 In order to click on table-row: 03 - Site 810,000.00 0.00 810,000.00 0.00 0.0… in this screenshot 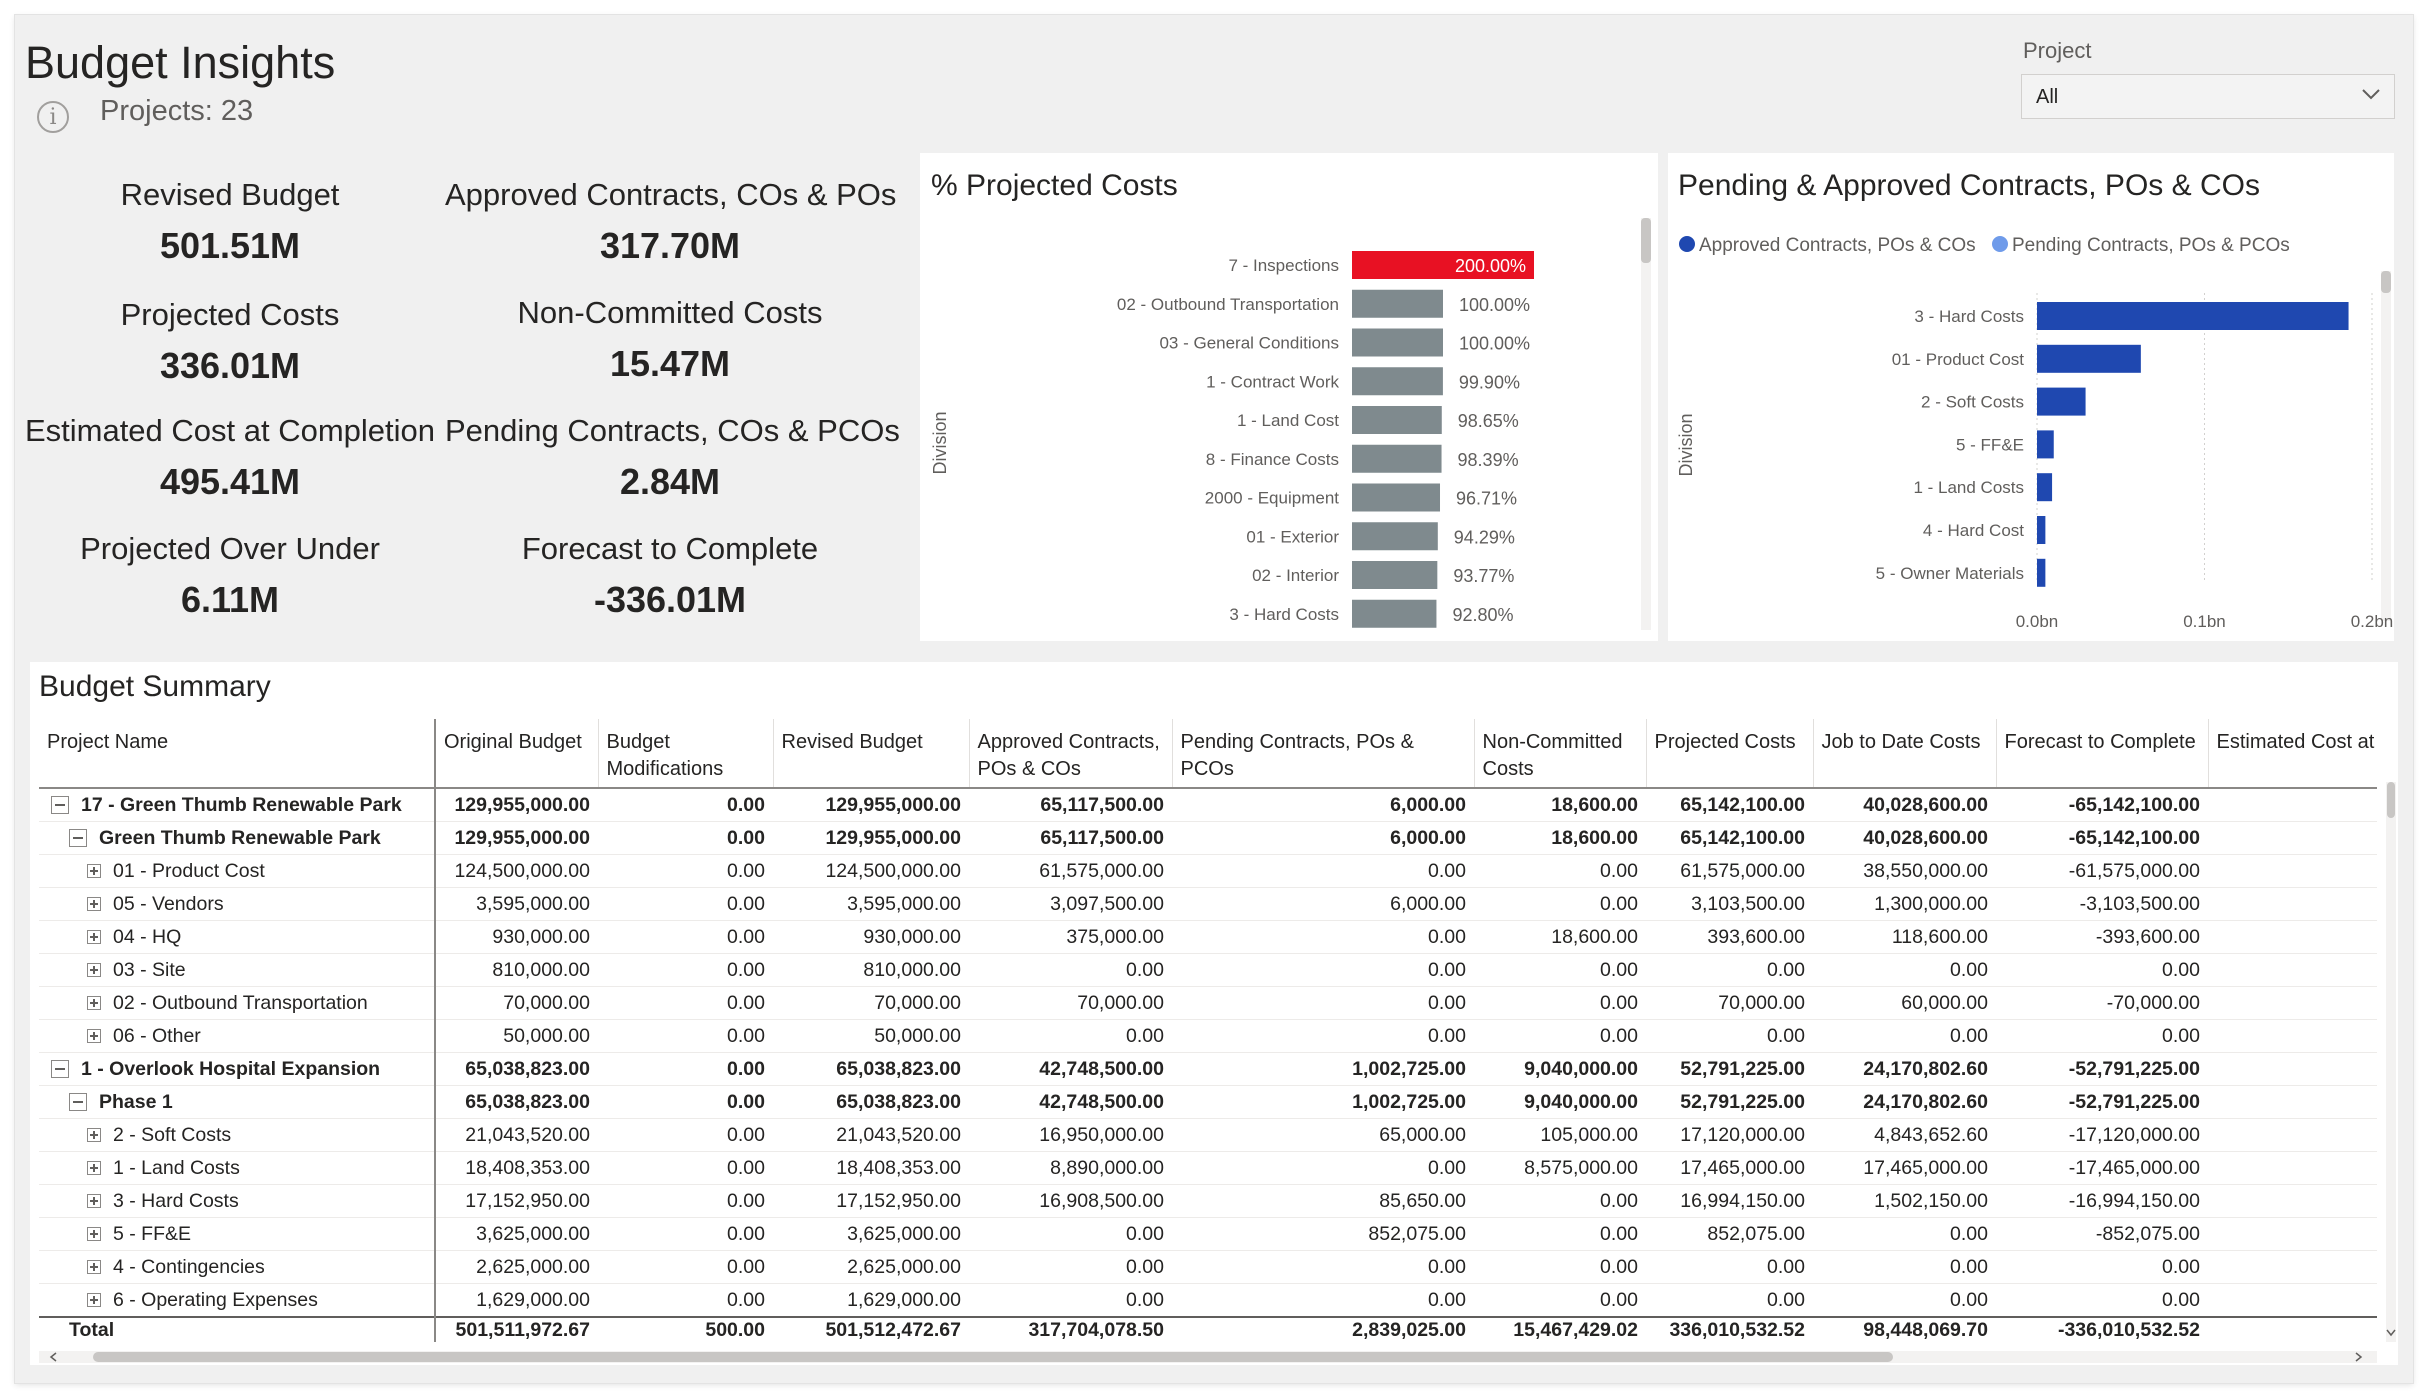, I will do `click(1208, 970)`.